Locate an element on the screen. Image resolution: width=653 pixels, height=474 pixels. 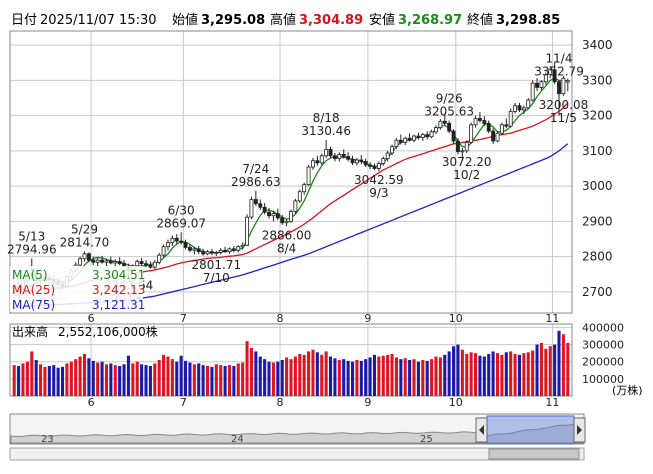
annotation-date: 7/10 is located at coordinates (216, 278).